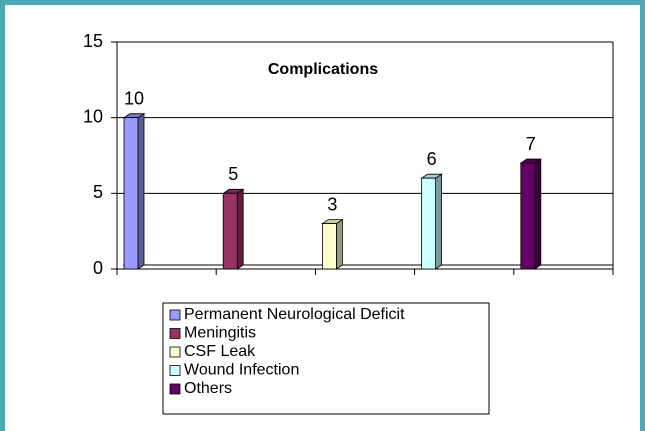 This screenshot has height=431, width=645. I want to click on frame-top, so click(322, 2).